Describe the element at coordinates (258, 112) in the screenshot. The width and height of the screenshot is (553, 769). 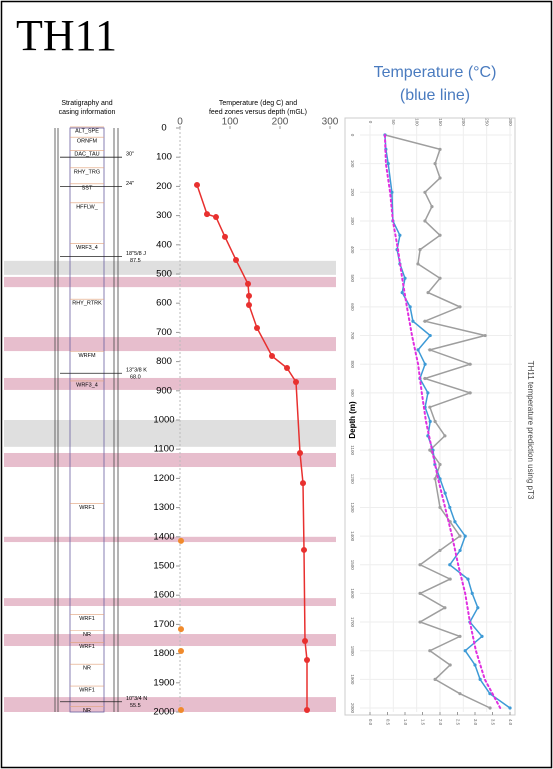
I see `chart-title: feed zones versus depth (mGL)` at that location.